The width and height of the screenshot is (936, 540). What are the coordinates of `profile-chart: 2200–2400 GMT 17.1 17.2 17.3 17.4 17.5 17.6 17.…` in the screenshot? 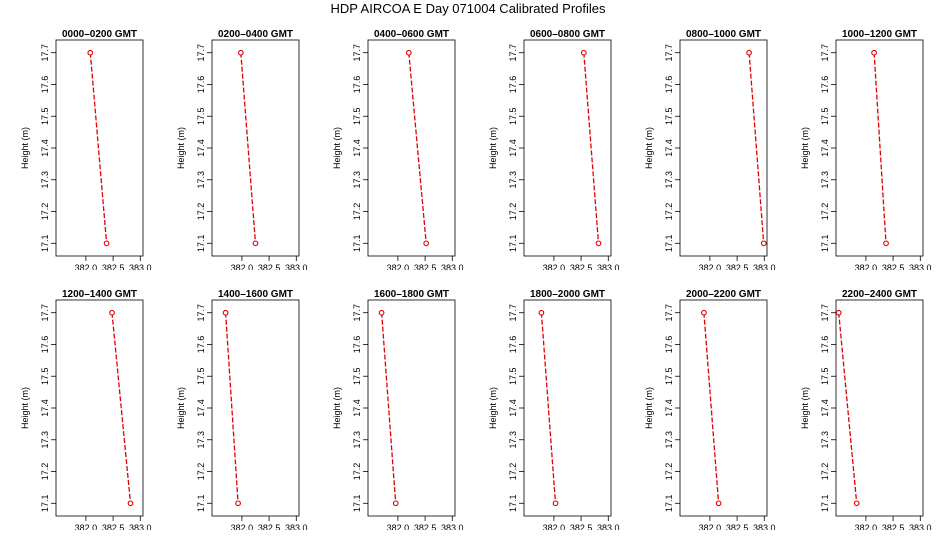 It's located at (866, 409).